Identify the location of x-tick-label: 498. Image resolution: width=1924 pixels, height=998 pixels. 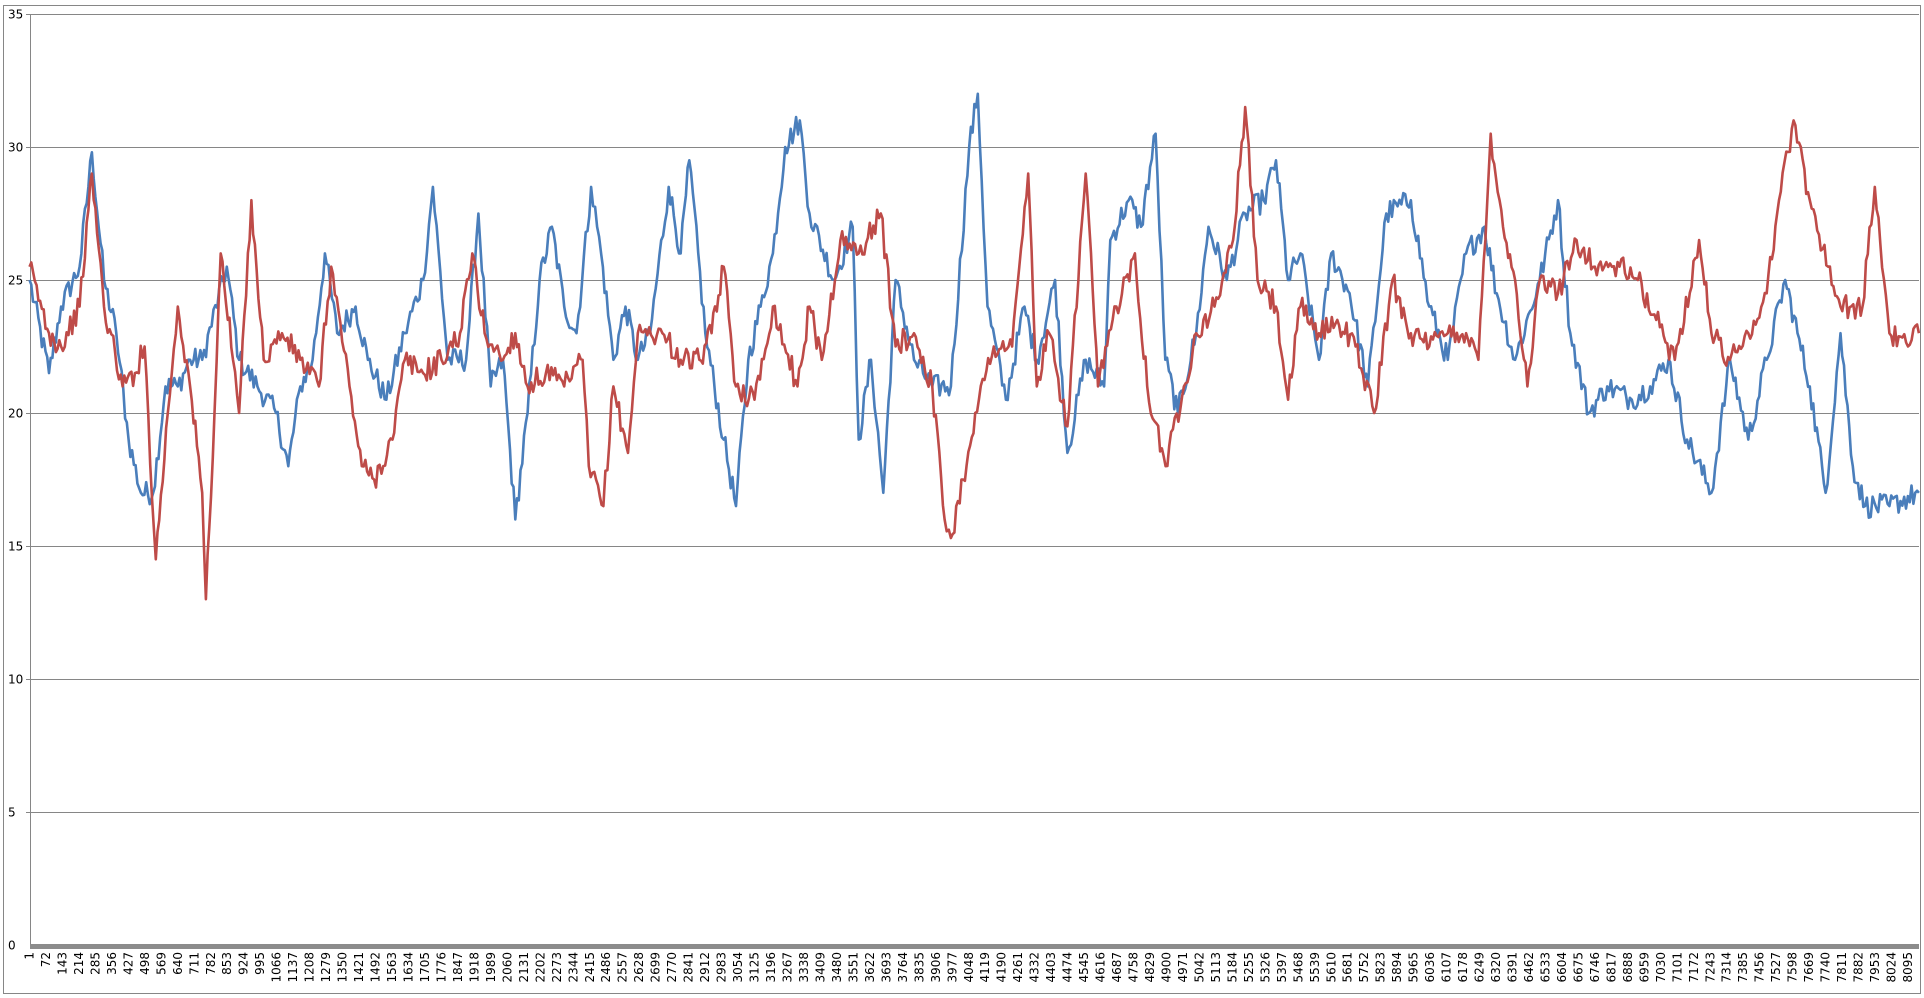
(145, 963).